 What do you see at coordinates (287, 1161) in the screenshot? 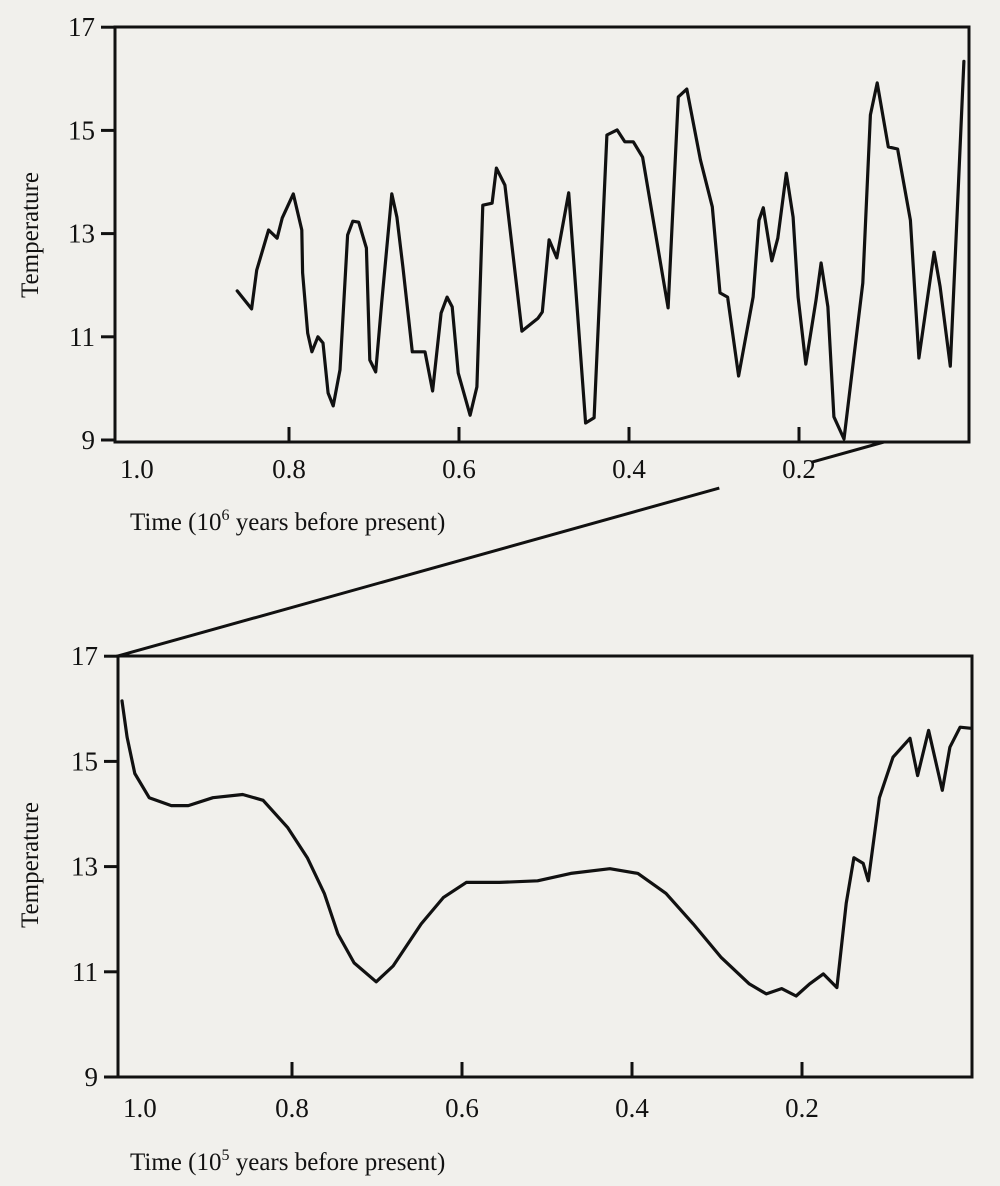
I see `x-axis-title: Time (105 years before present)` at bounding box center [287, 1161].